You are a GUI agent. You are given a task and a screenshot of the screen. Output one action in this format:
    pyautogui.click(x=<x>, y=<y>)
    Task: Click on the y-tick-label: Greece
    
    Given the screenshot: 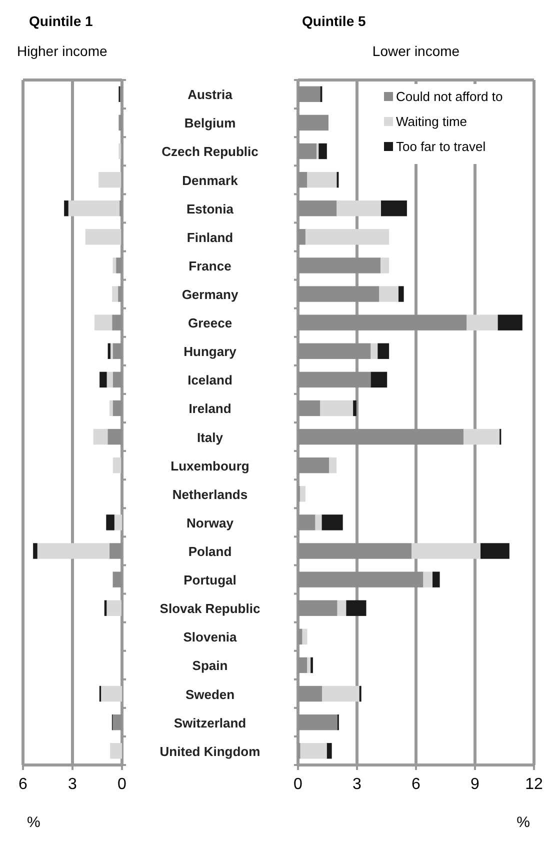 What is the action you would take?
    pyautogui.click(x=210, y=323)
    